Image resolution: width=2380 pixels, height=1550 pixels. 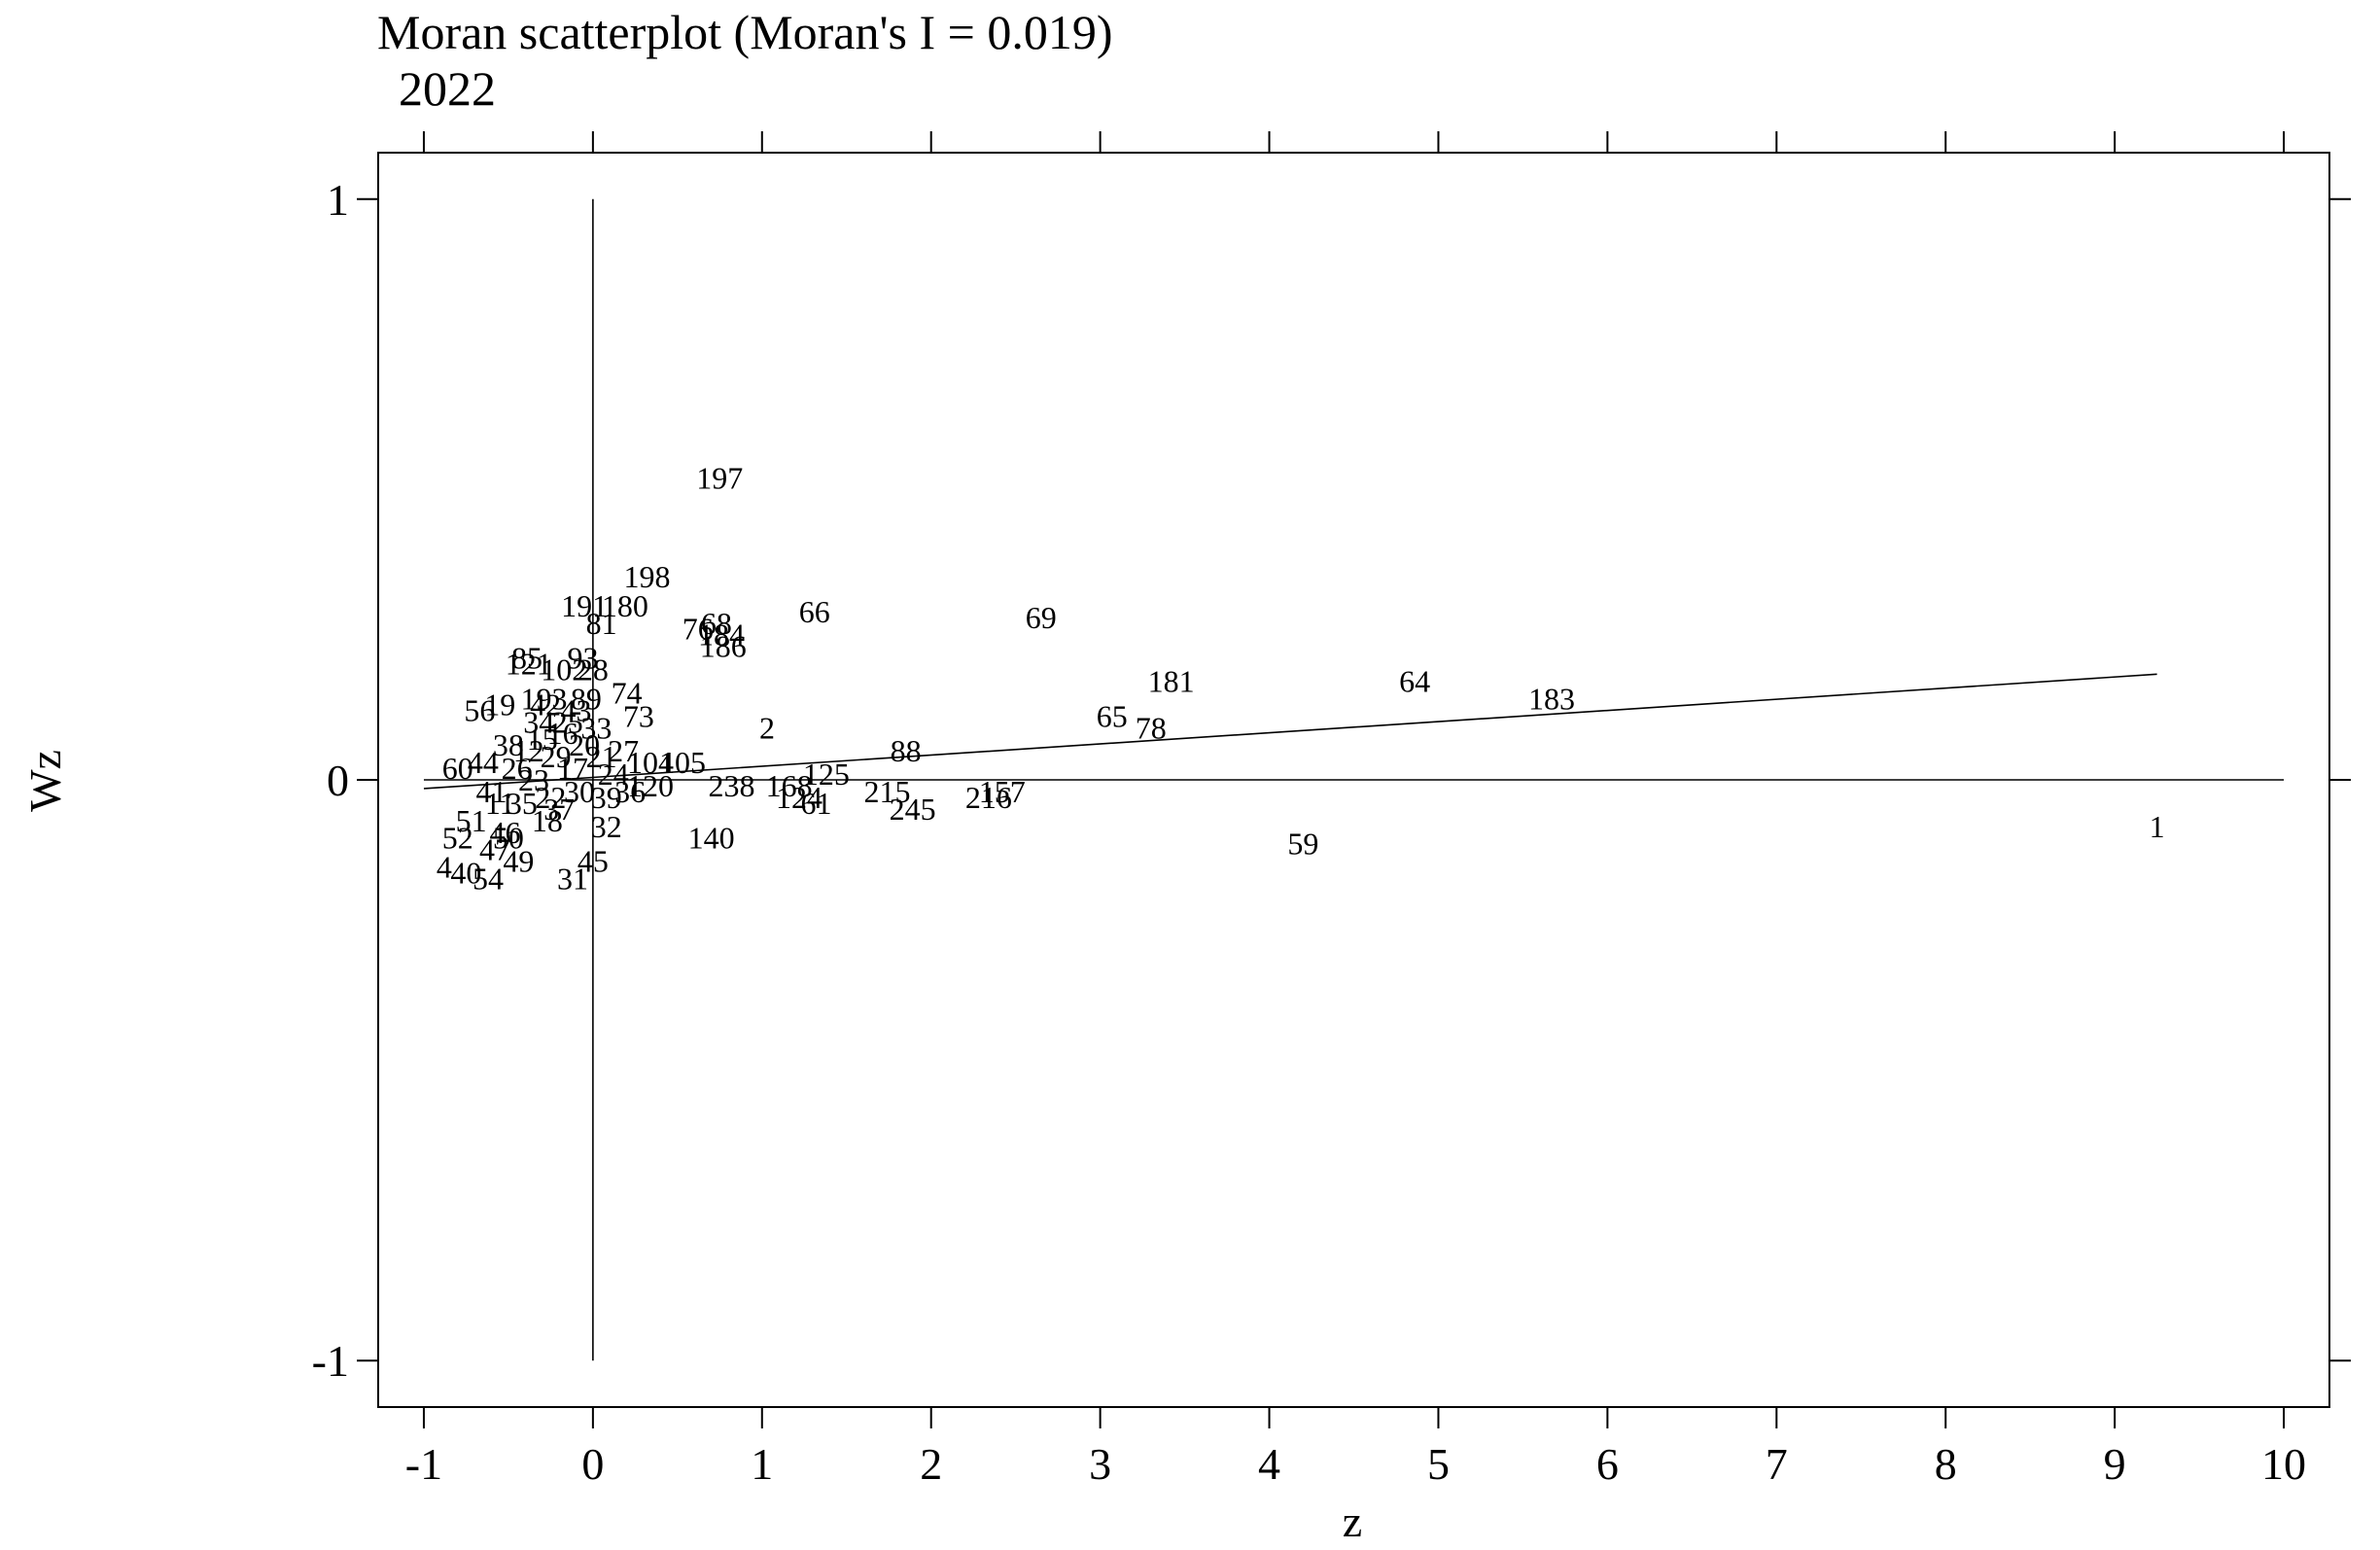 What do you see at coordinates (601, 623) in the screenshot?
I see `point-label: 81` at bounding box center [601, 623].